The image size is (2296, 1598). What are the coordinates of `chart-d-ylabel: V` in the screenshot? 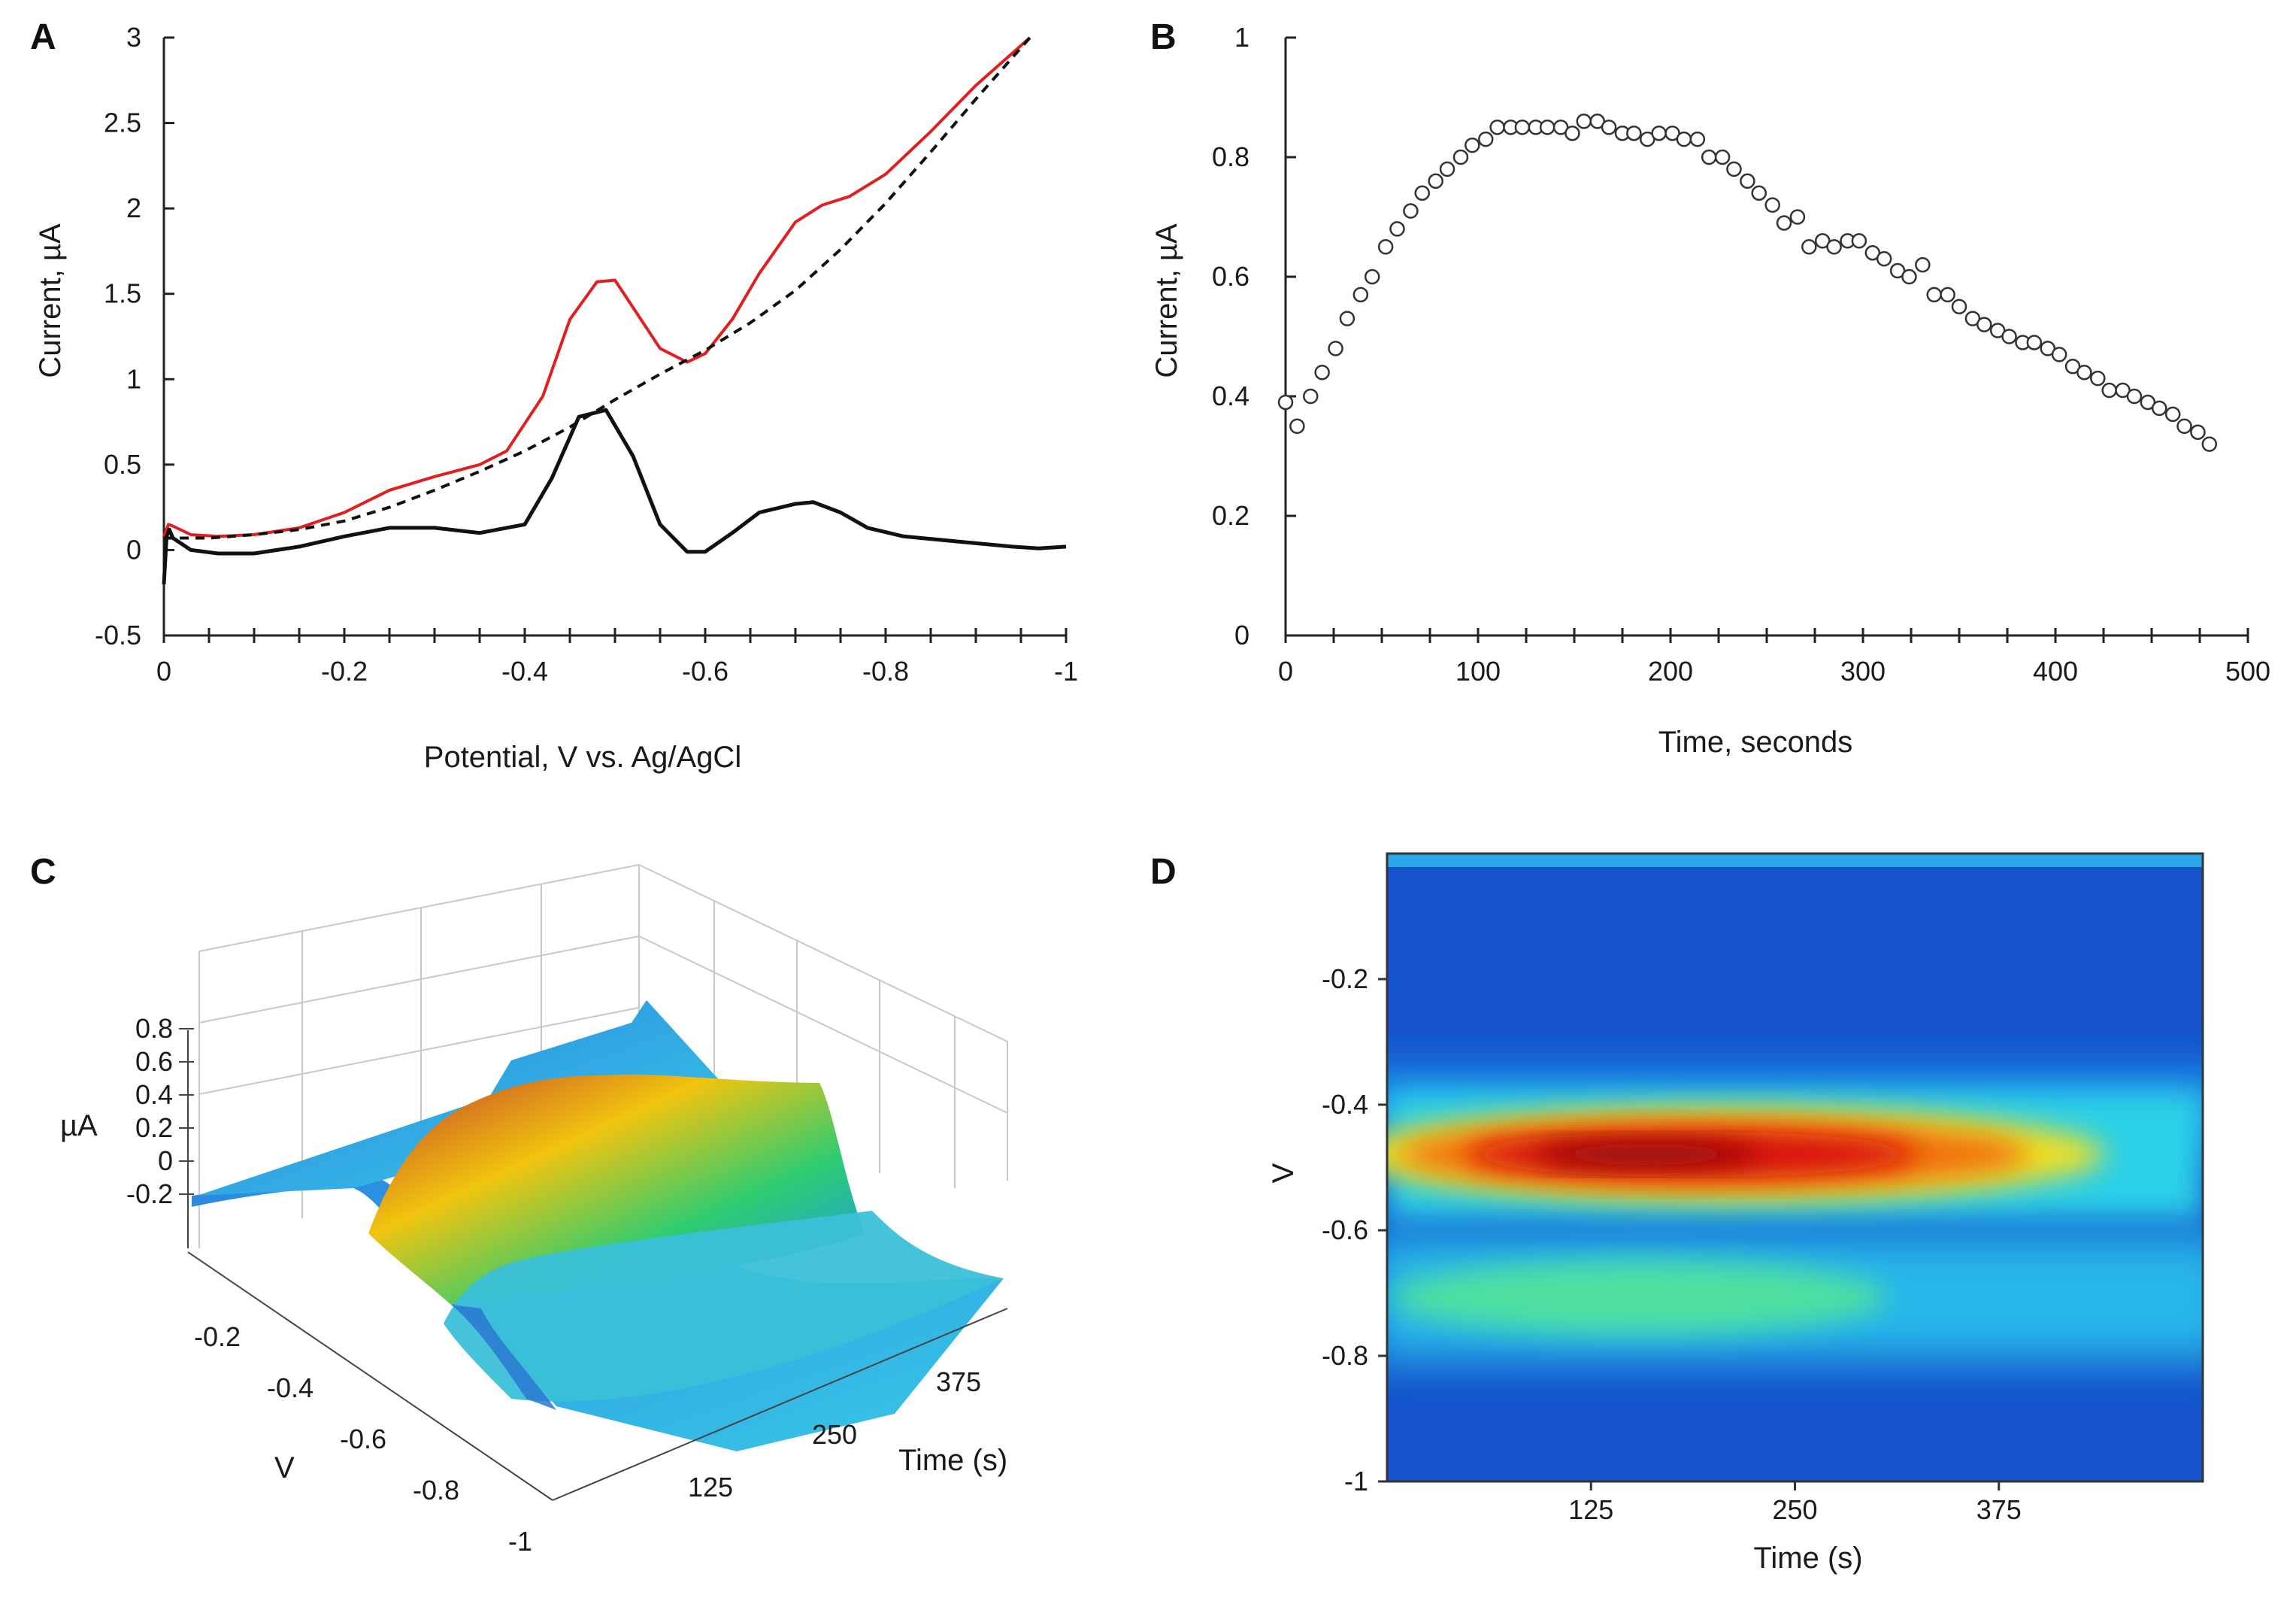 It's located at (1284, 1173).